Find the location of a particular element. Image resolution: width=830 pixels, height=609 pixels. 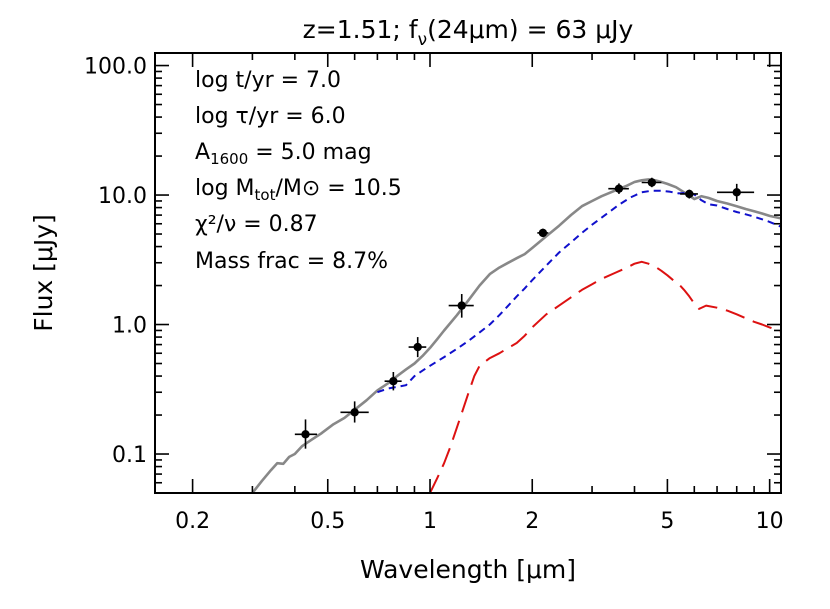

x-tick-label: 0.5 is located at coordinates (327, 521).